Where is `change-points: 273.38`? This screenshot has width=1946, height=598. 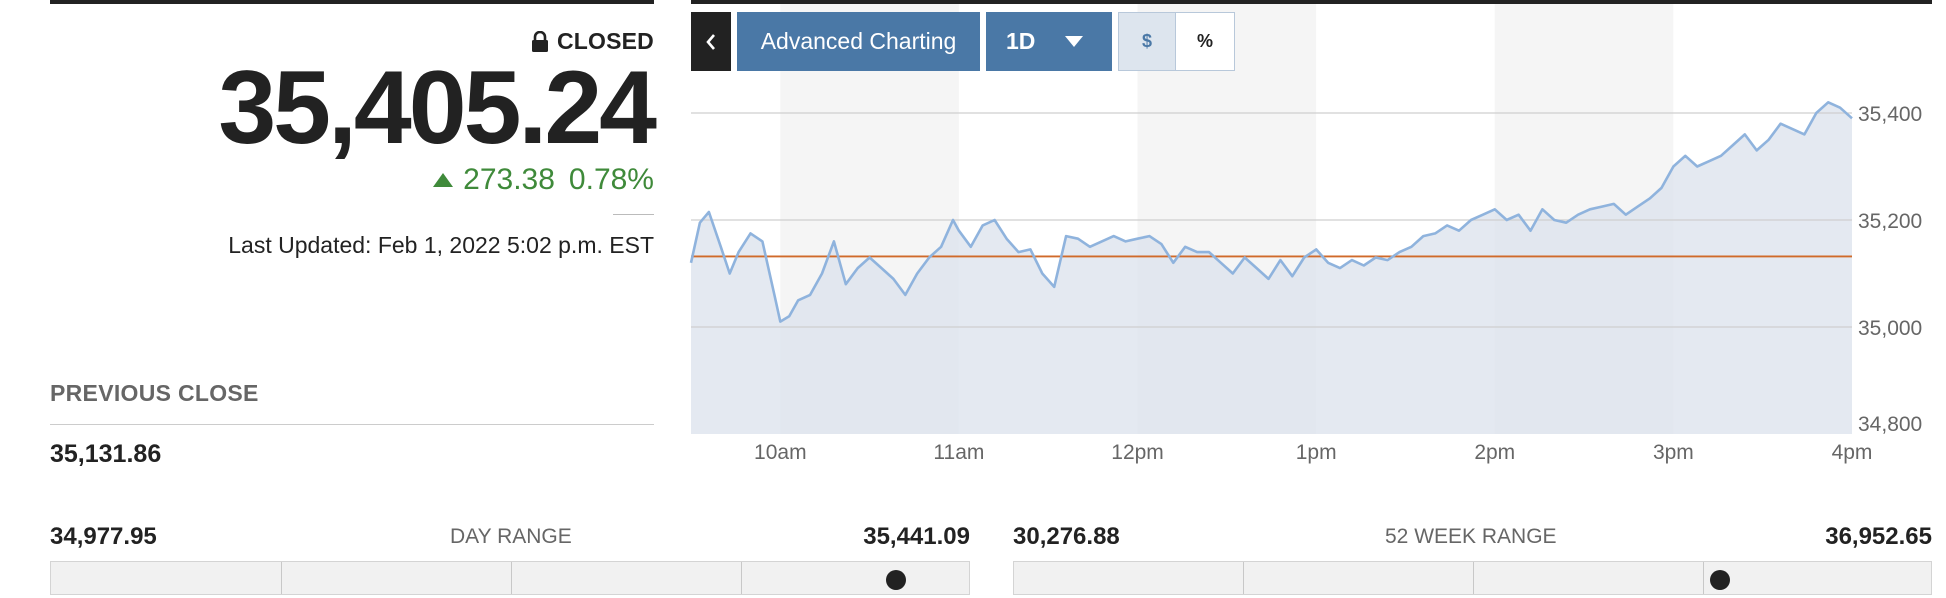
change-points: 273.38 is located at coordinates (509, 179).